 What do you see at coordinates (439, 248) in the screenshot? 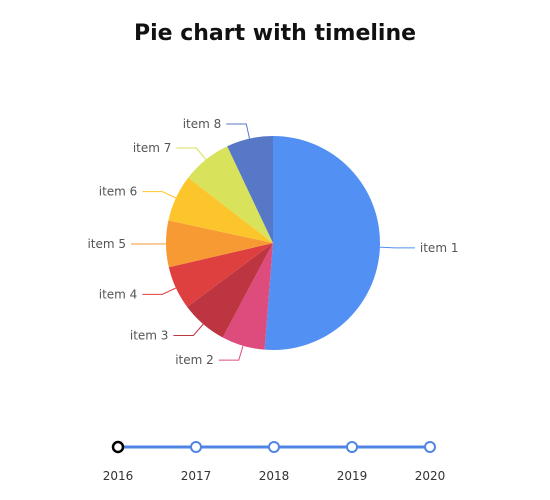
I see `slice-label-1: item 1` at bounding box center [439, 248].